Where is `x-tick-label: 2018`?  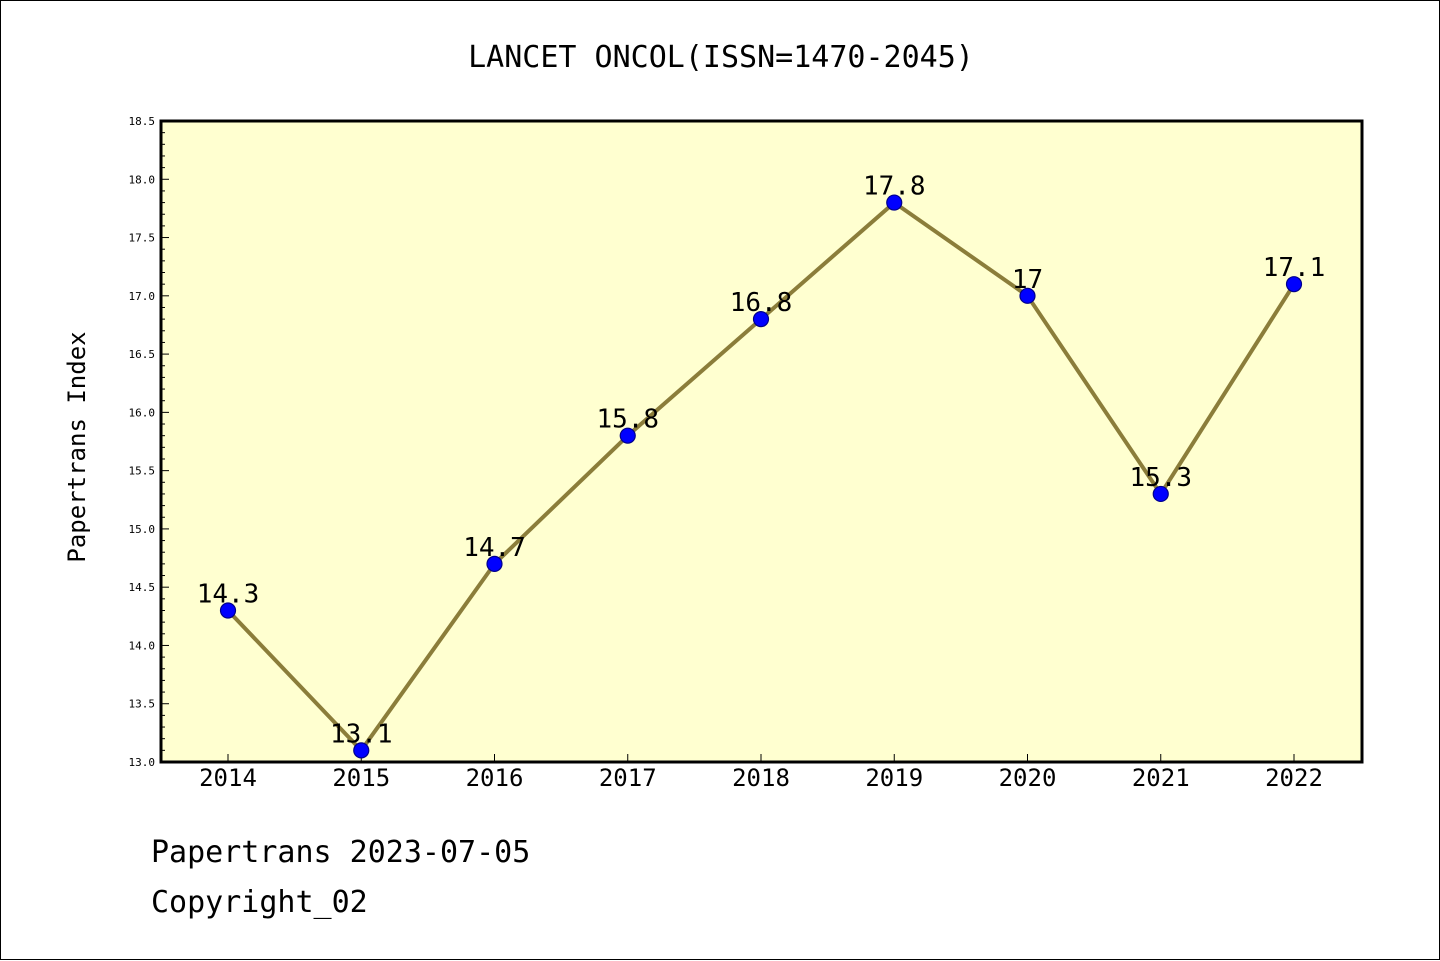 x-tick-label: 2018 is located at coordinates (761, 778).